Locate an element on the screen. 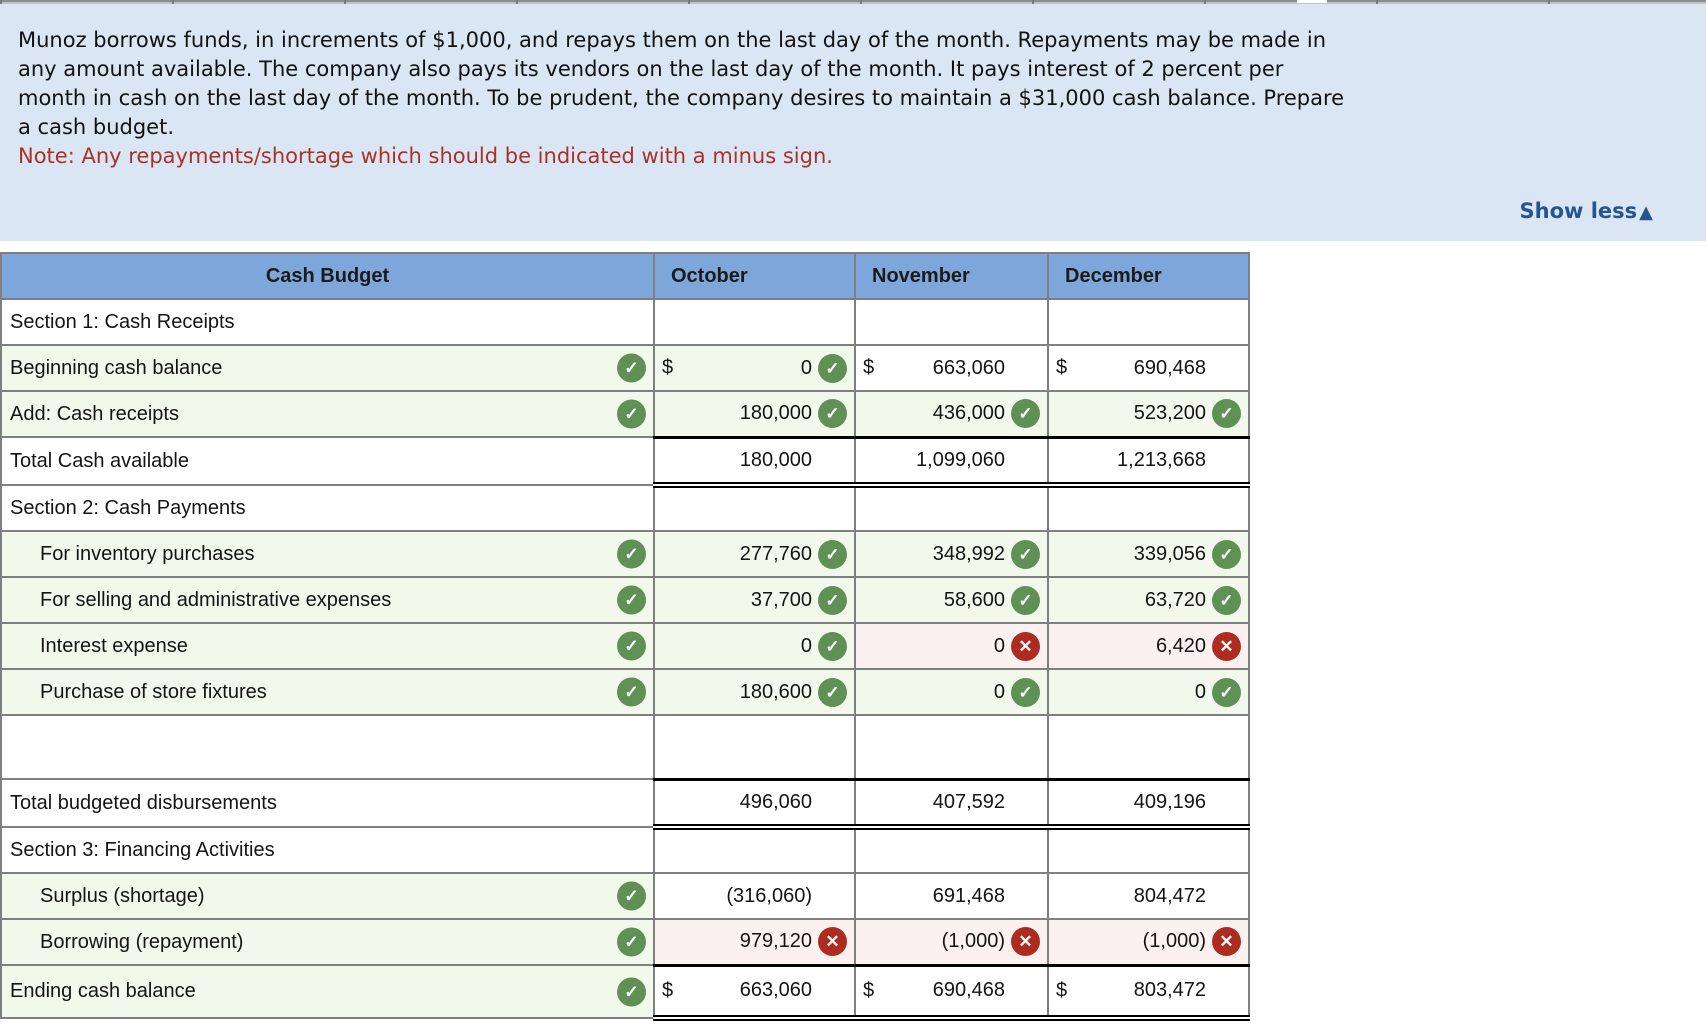 The image size is (1706, 1024). value-cell: $0 ✓ is located at coordinates (754, 368).